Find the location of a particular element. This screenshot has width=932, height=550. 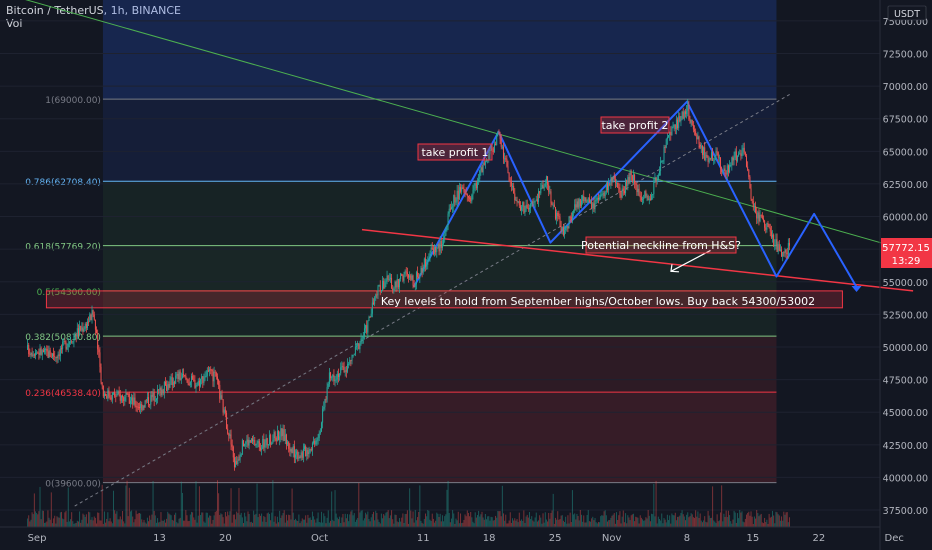

take-profit-2-label: take profit 2 is located at coordinates (634, 125).